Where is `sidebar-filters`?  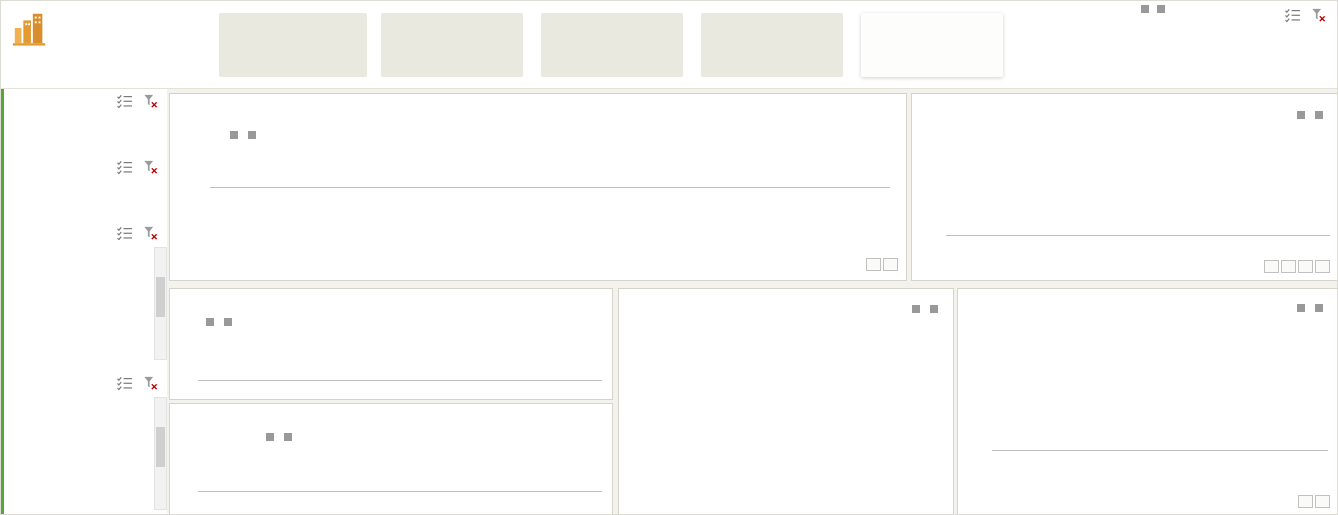 sidebar-filters is located at coordinates (84, 301).